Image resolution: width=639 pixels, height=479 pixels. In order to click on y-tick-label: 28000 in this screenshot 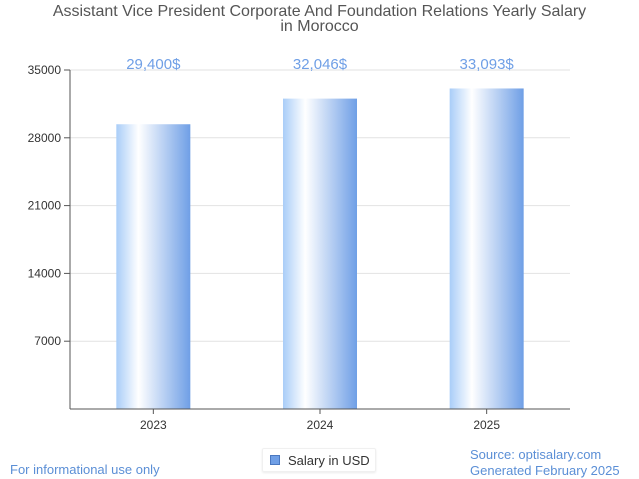, I will do `click(45, 138)`.